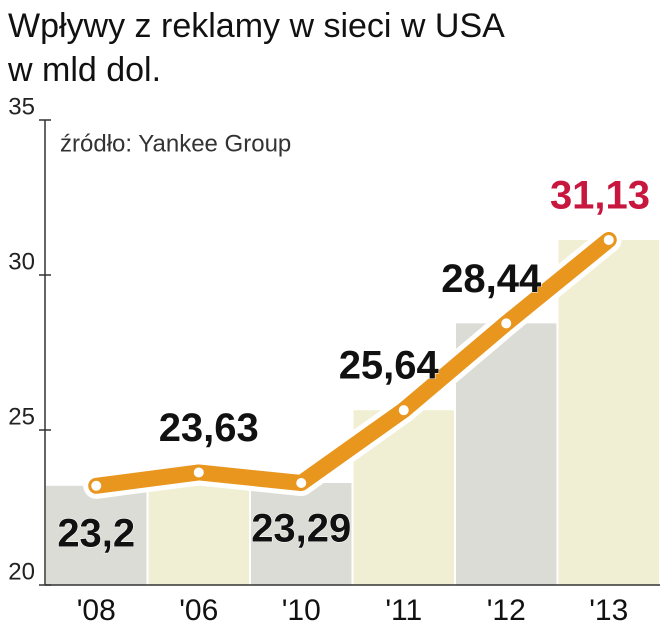 This screenshot has height=640, width=665. I want to click on x-tick-label: '12, so click(506, 610).